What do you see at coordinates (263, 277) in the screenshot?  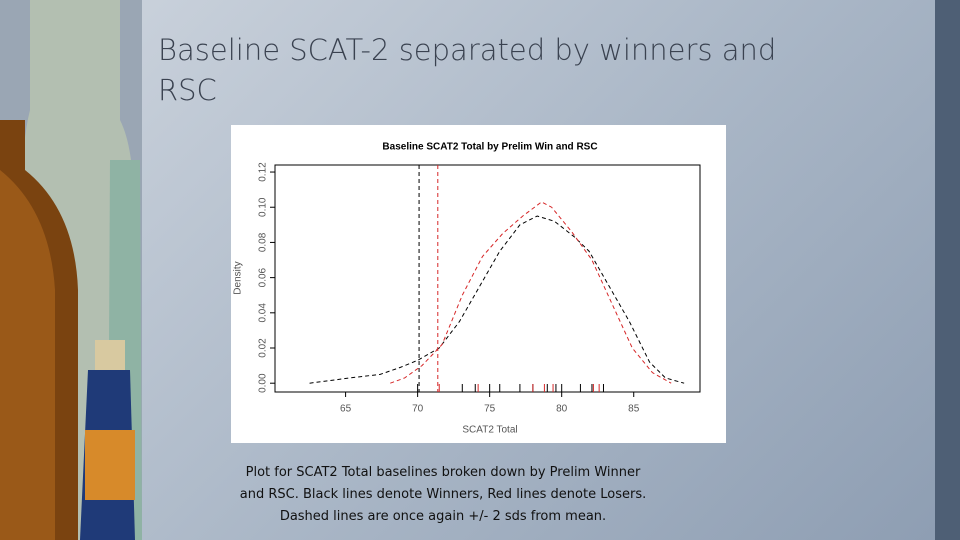 I see `y-tick-label: 0.06` at bounding box center [263, 277].